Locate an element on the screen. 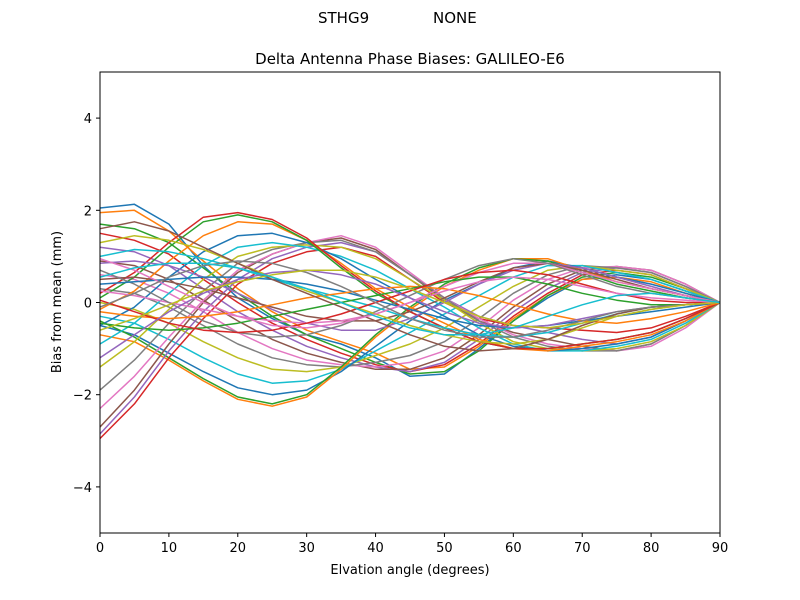 This screenshot has width=800, height=600. y-axis: −4 −2 0 2 4 is located at coordinates (86, 304).